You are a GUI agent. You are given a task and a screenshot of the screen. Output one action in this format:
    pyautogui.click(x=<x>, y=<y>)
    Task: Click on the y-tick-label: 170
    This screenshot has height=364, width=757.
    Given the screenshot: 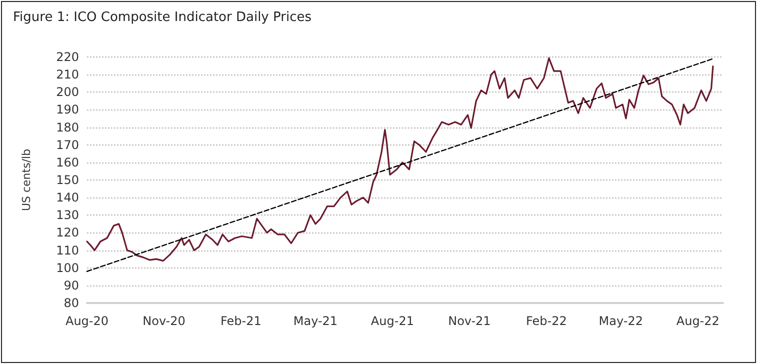 What is the action you would take?
    pyautogui.click(x=67, y=145)
    